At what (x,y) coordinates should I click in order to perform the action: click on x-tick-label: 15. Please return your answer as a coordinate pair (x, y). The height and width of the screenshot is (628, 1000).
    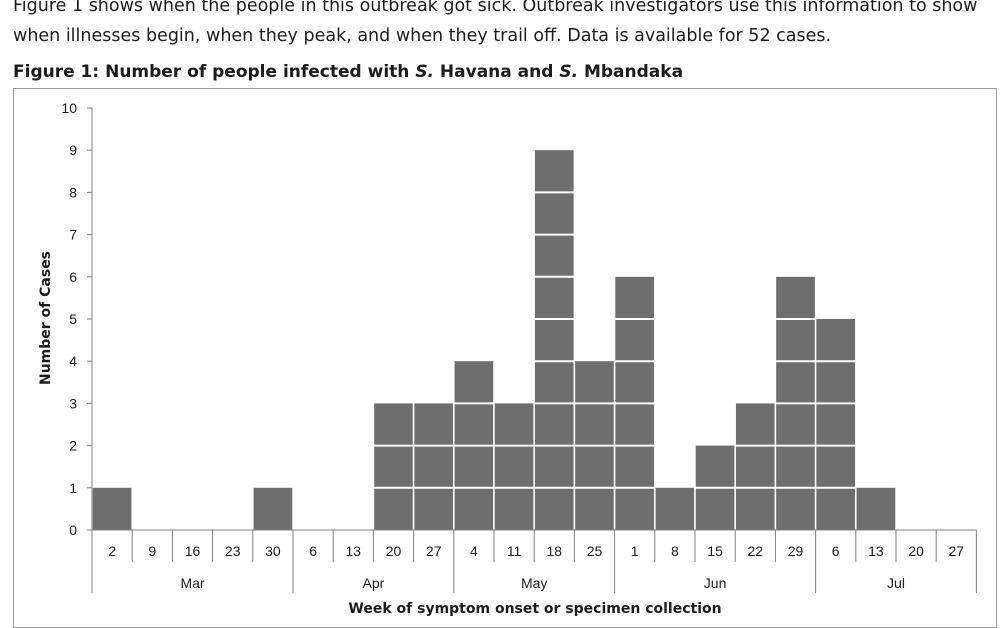
    Looking at the image, I should click on (715, 551).